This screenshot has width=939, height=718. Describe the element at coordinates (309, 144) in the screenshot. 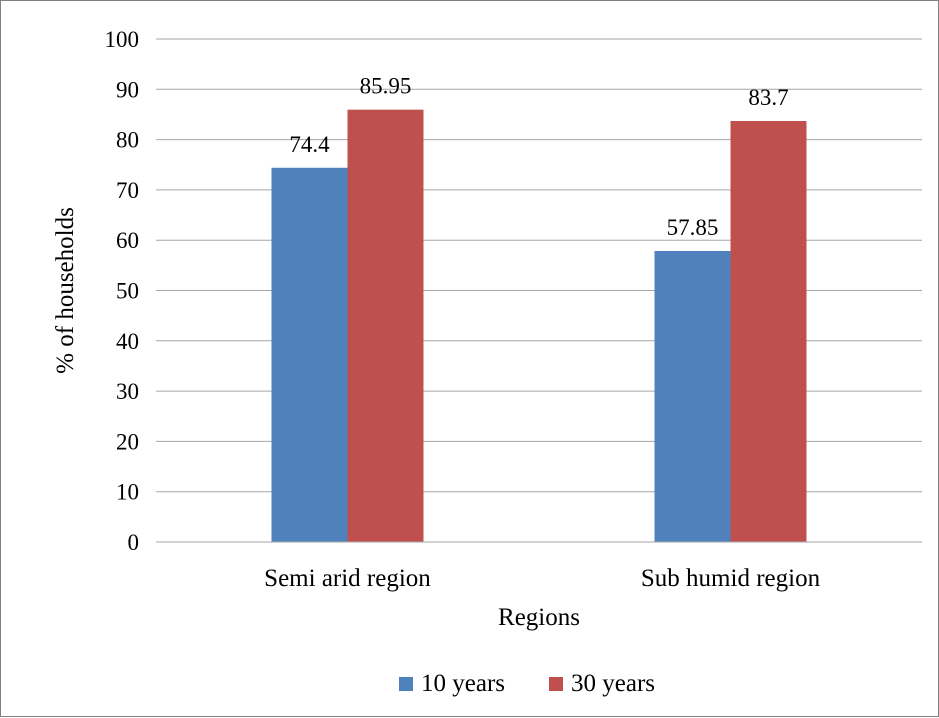

I see `data-label: 74.4` at that location.